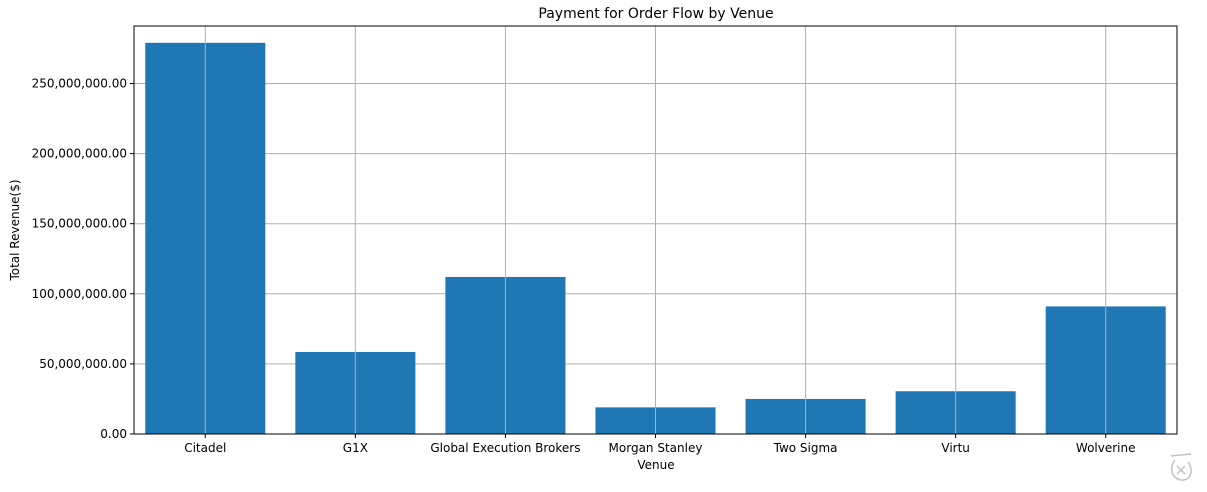  I want to click on x-tick-label: Citadel, so click(205, 448).